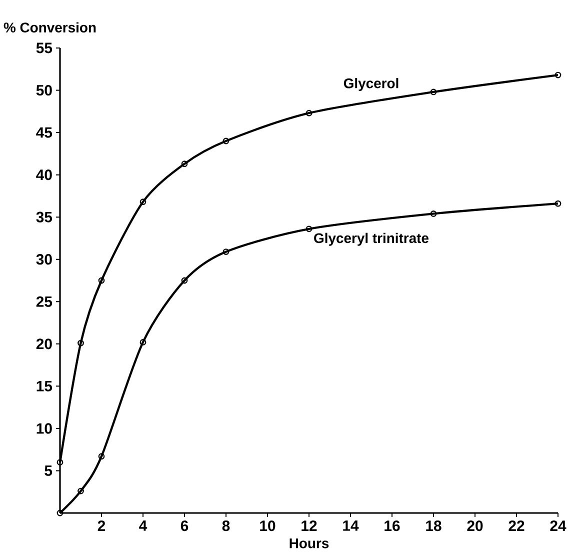 The image size is (573, 557). What do you see at coordinates (102, 525) in the screenshot?
I see `x-tick-label: 2` at bounding box center [102, 525].